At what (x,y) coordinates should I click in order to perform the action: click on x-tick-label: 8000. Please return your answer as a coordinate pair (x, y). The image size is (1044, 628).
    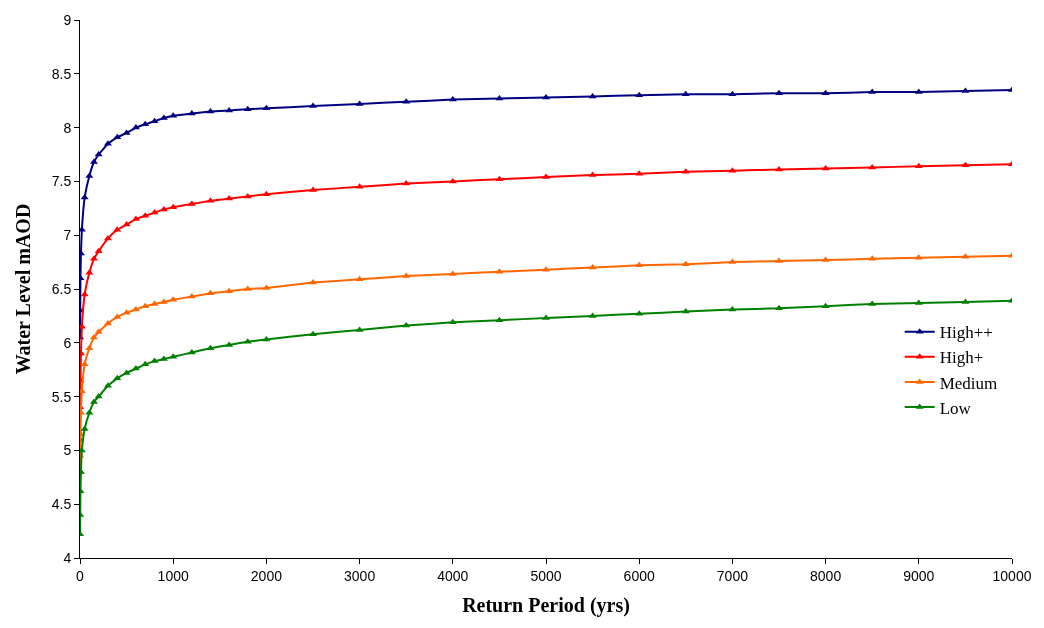
    Looking at the image, I should click on (826, 575).